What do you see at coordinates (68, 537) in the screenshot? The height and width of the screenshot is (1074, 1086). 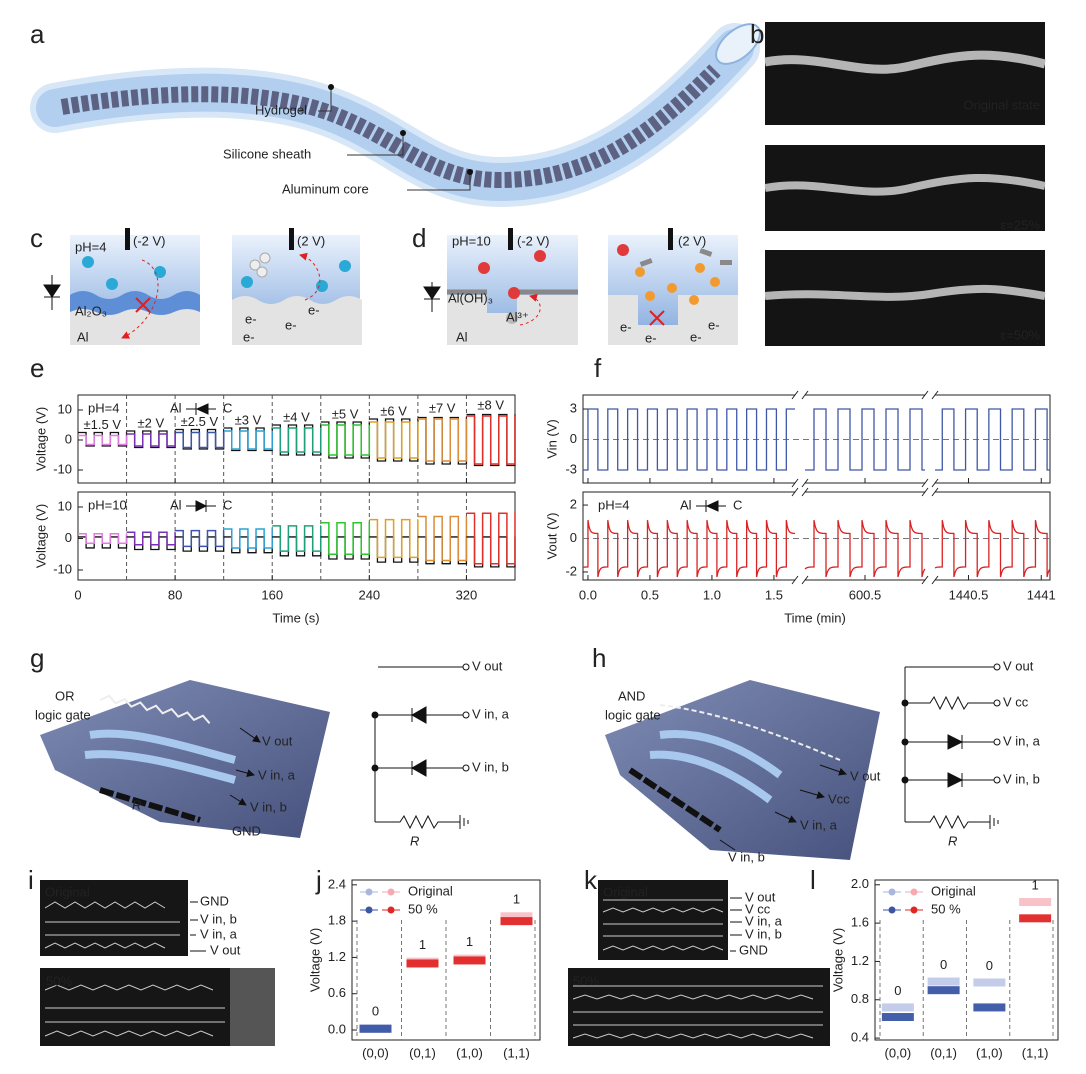 I see `y-tick-label: 0` at bounding box center [68, 537].